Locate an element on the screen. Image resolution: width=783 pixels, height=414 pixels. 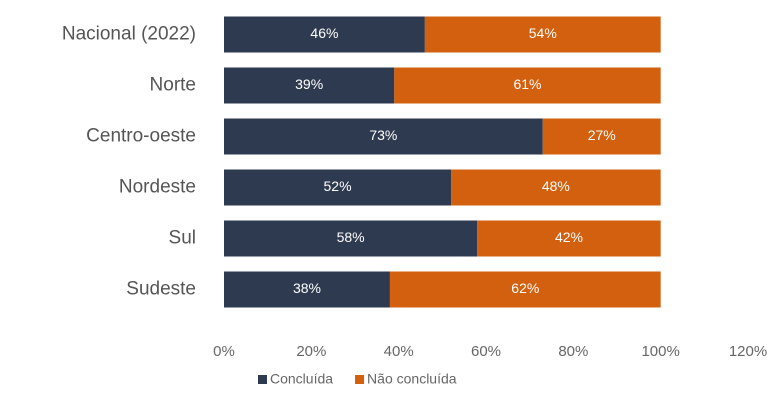
value-label: 61% is located at coordinates (527, 84).